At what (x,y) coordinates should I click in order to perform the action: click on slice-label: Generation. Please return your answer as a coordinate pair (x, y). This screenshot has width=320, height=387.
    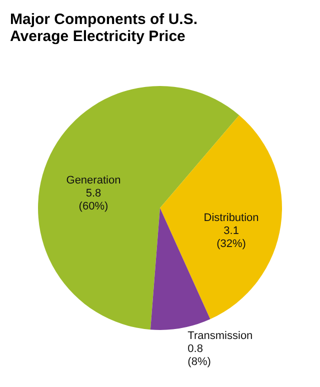
    Looking at the image, I should click on (93, 180).